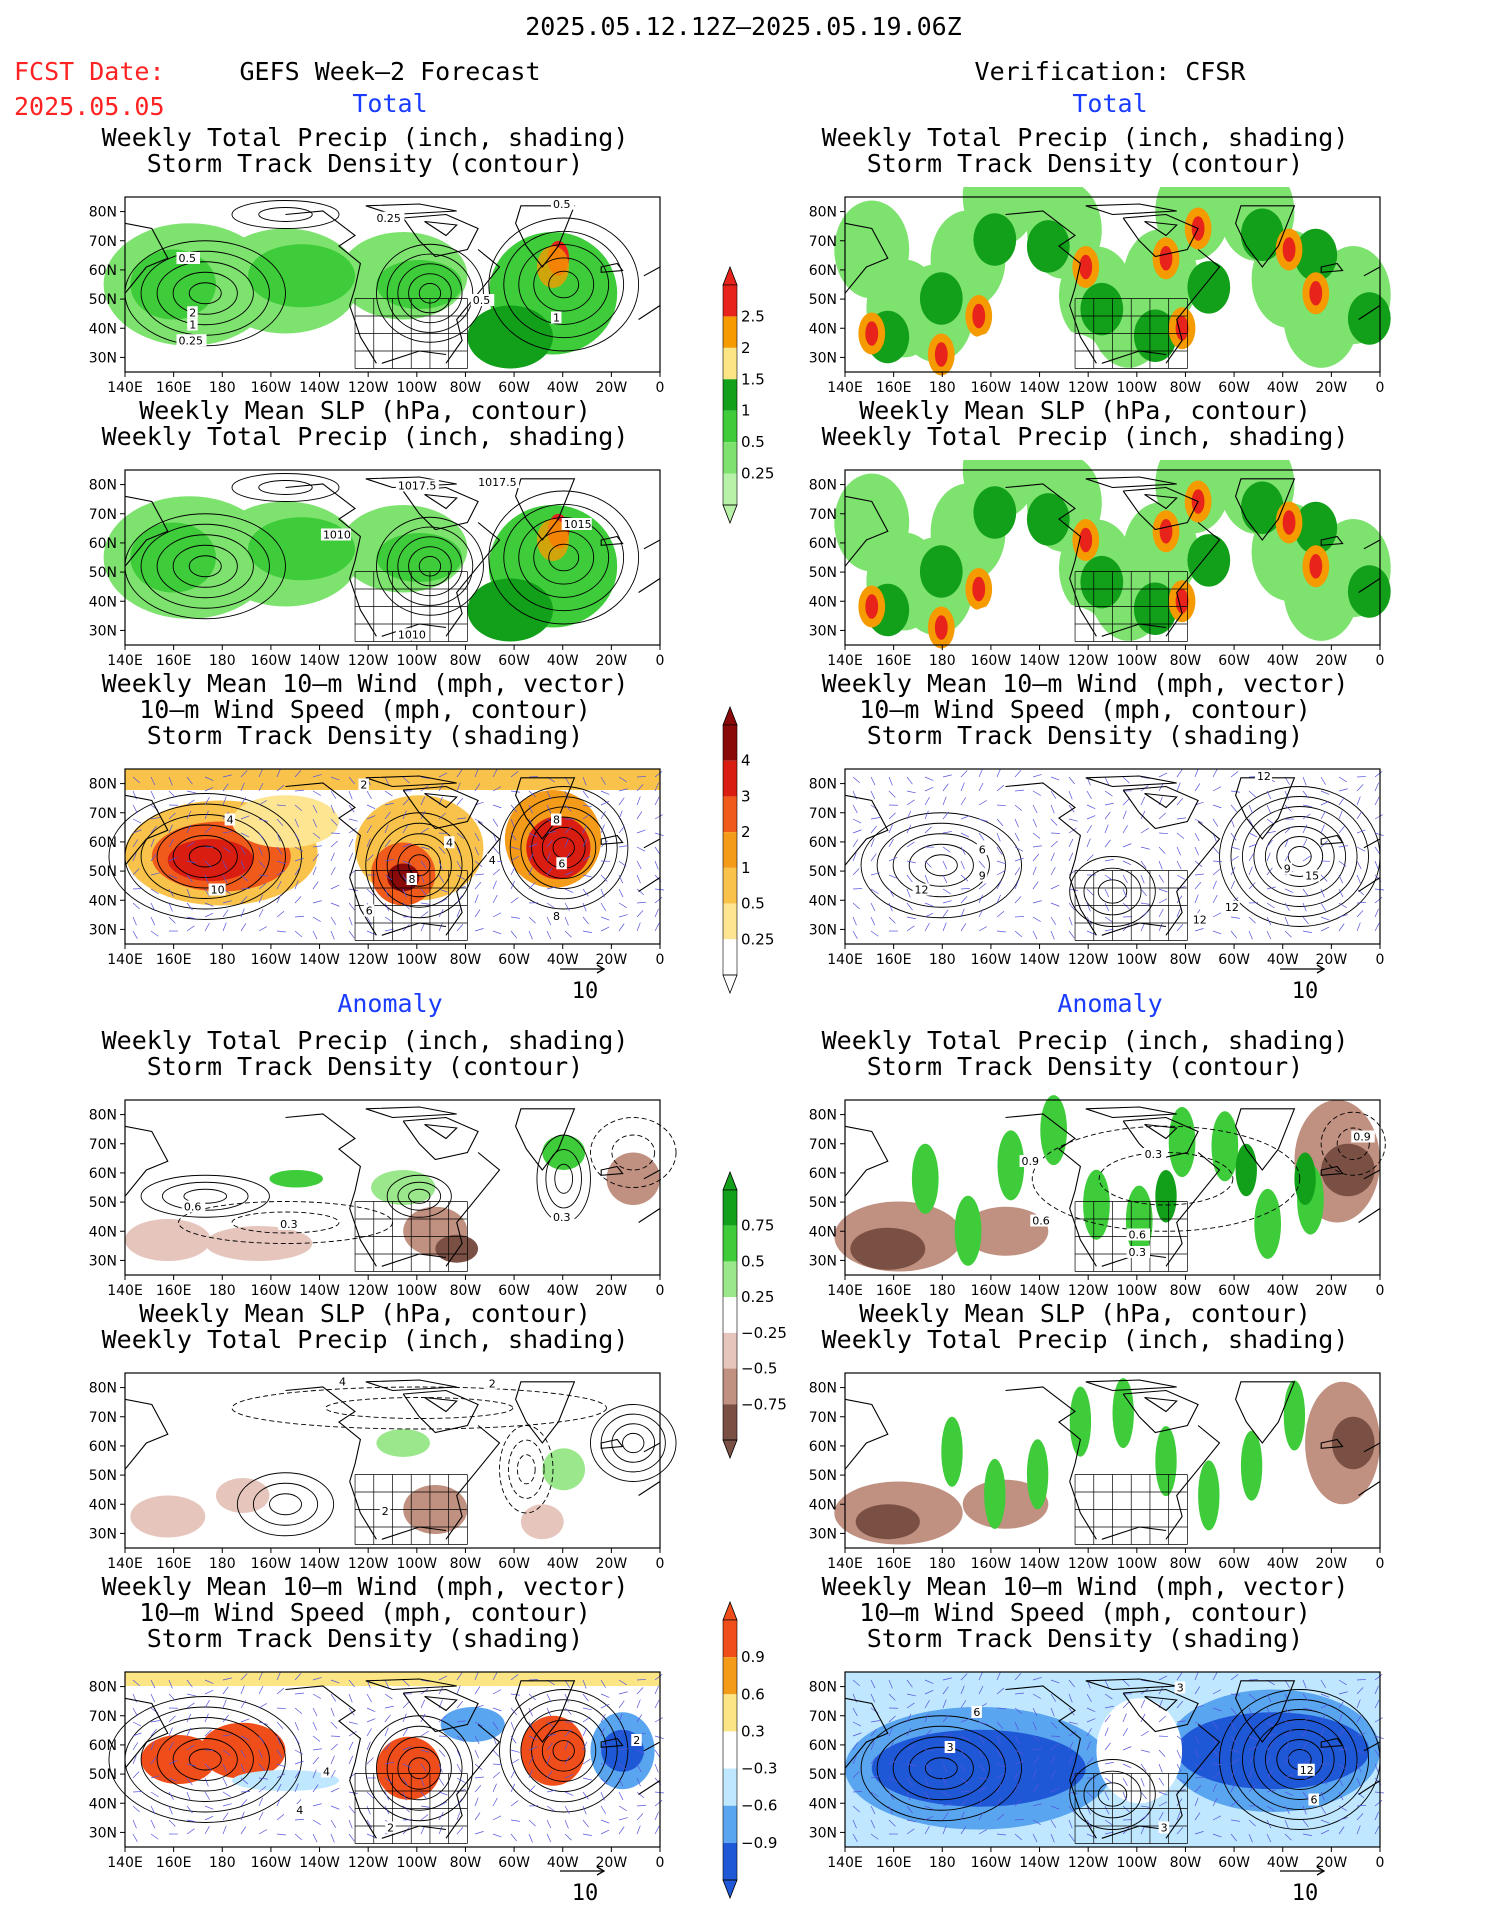 This screenshot has width=1487, height=1925. Describe the element at coordinates (1154, 1154) in the screenshot. I see `svg-text: 0.3` at that location.